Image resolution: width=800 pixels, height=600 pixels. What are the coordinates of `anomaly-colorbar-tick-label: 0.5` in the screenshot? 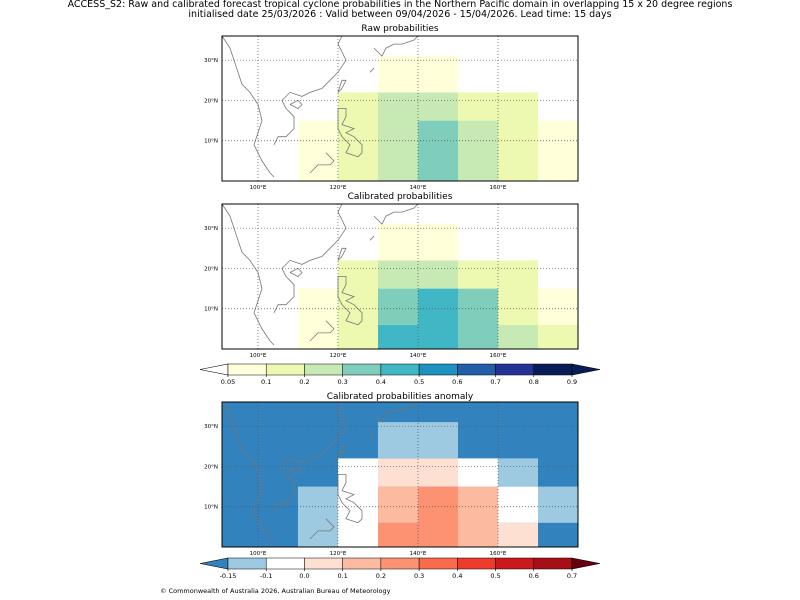 It's located at (495, 576).